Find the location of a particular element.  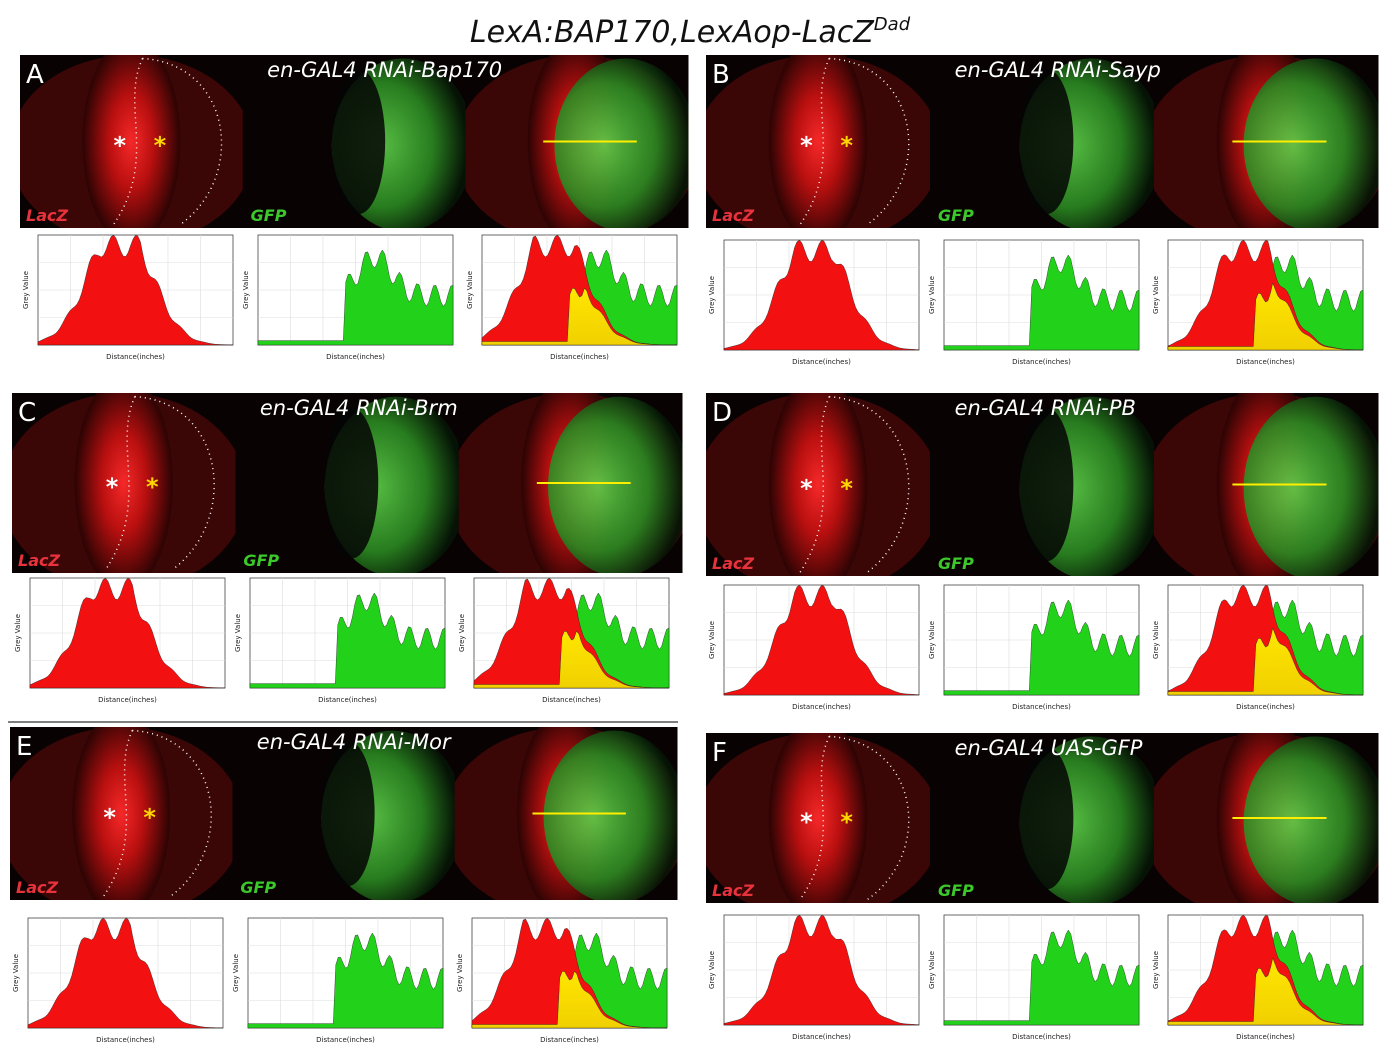

panel-letter: D is located at coordinates (722, 413).